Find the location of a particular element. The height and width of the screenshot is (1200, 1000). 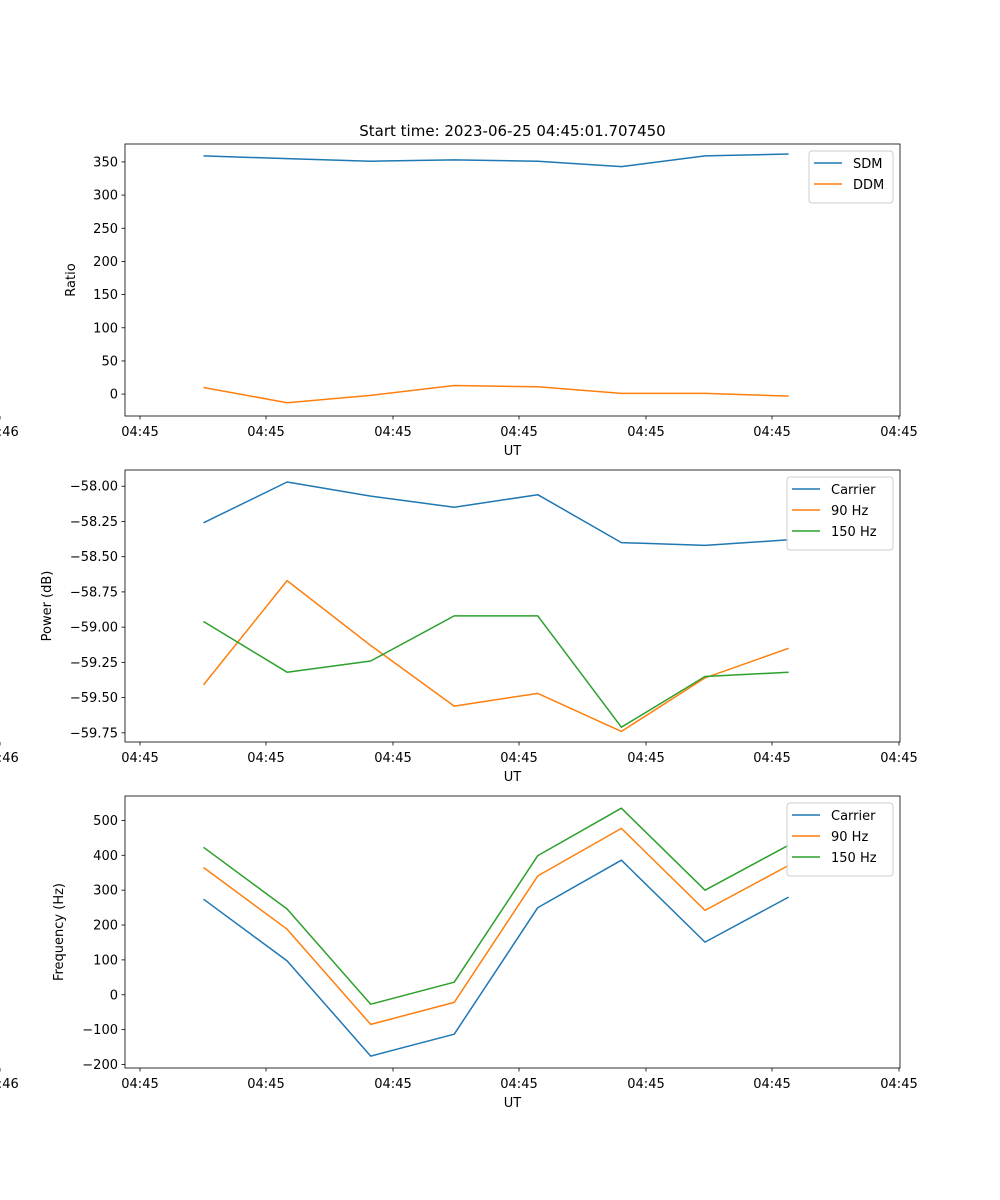

y-tick-label: −58.00 is located at coordinates (94, 487).